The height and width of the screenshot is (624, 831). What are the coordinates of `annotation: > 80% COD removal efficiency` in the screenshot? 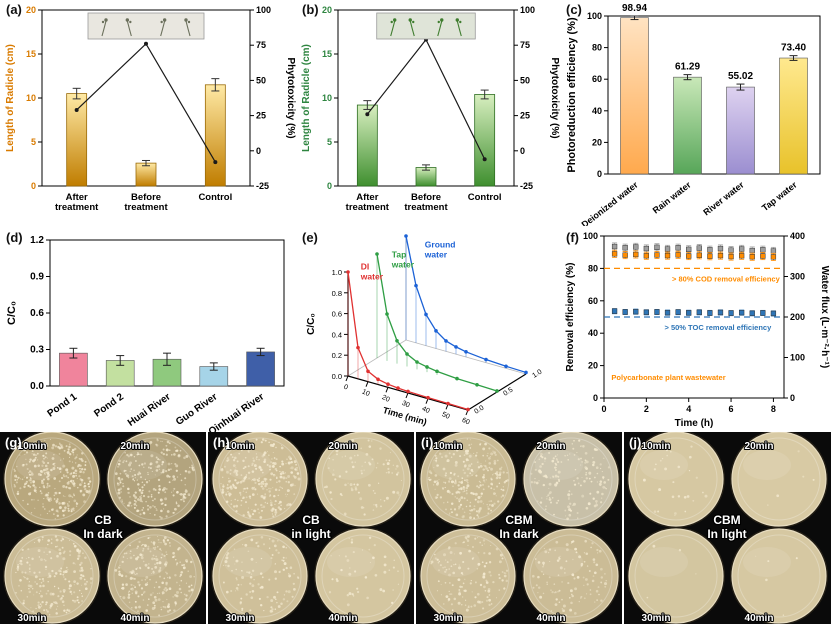 It's located at (726, 278).